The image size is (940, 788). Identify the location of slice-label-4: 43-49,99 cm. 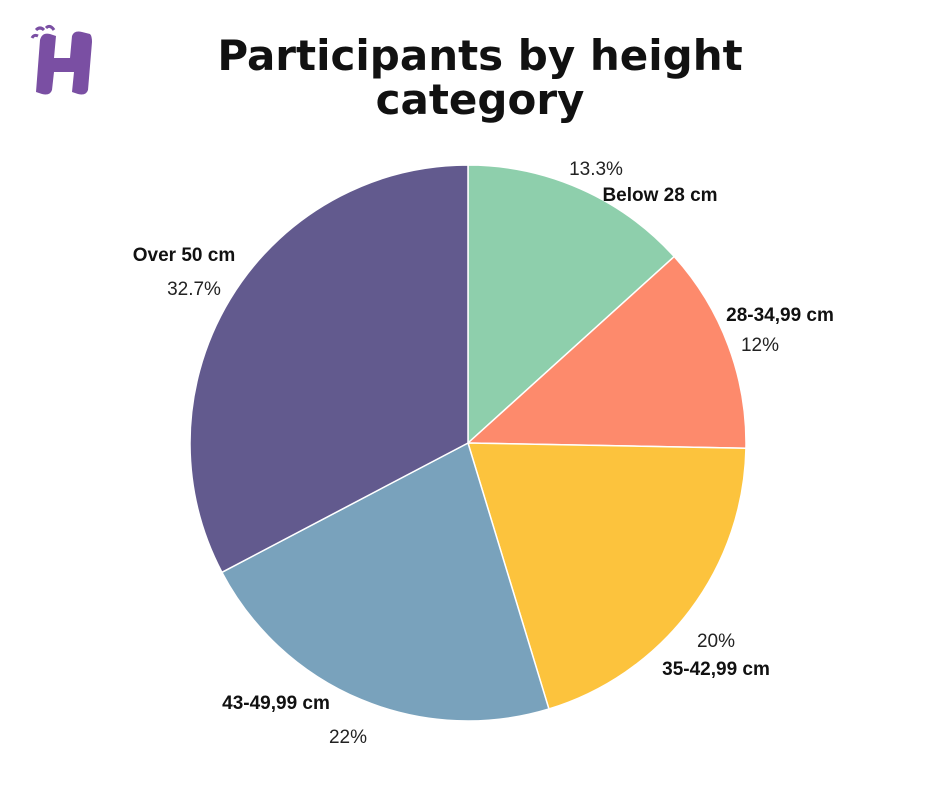
(276, 703).